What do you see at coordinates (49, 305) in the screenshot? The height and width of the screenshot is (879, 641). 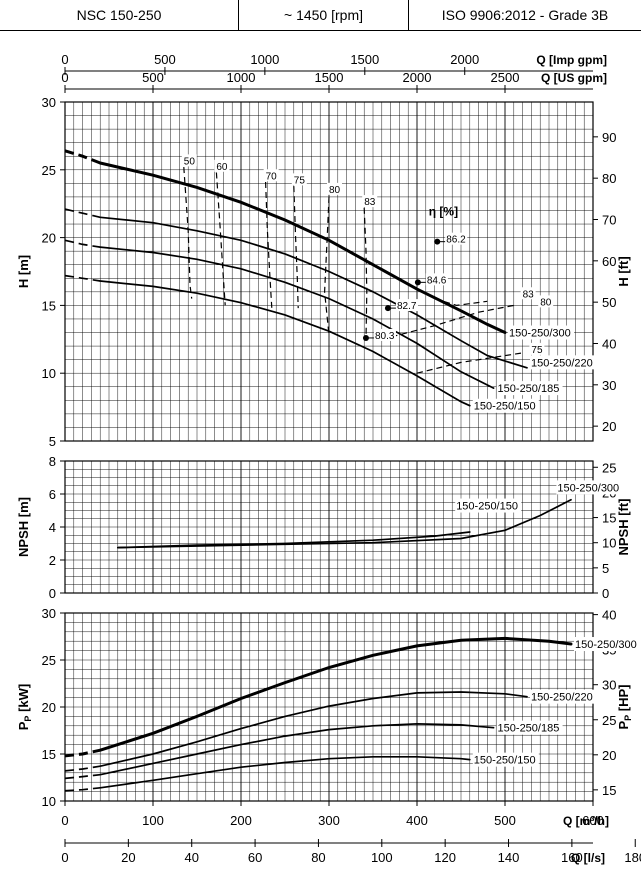 I see `y-tick-label: 15` at bounding box center [49, 305].